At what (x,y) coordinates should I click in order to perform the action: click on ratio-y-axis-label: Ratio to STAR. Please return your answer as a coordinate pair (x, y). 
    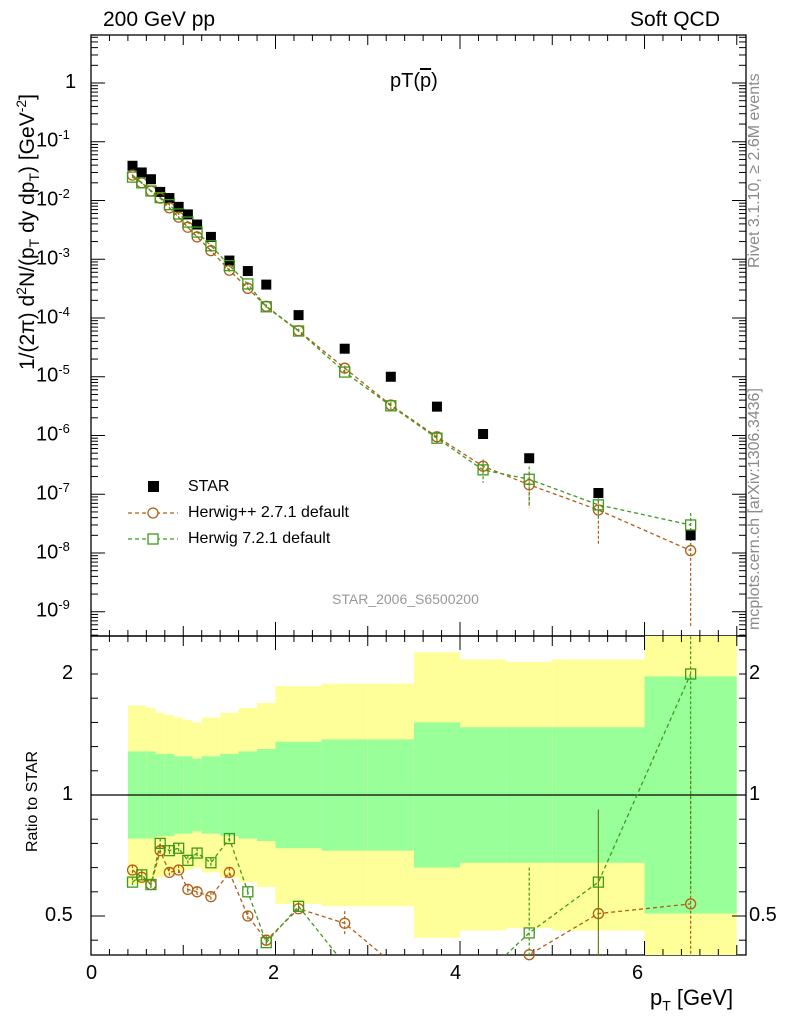
    Looking at the image, I should click on (32, 801).